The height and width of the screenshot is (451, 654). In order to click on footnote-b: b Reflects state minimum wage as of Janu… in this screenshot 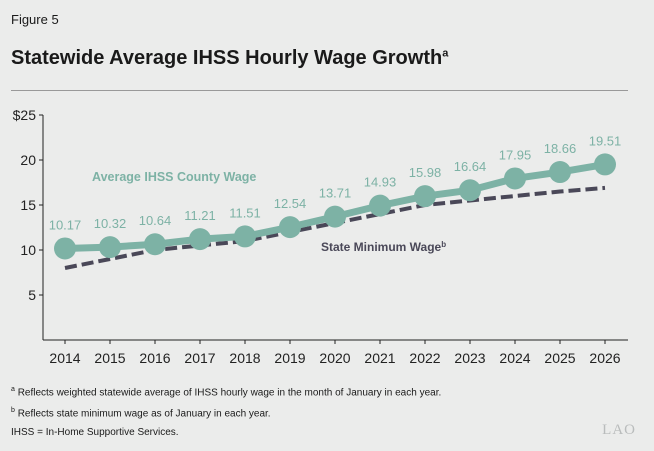, I will do `click(226, 412)`.